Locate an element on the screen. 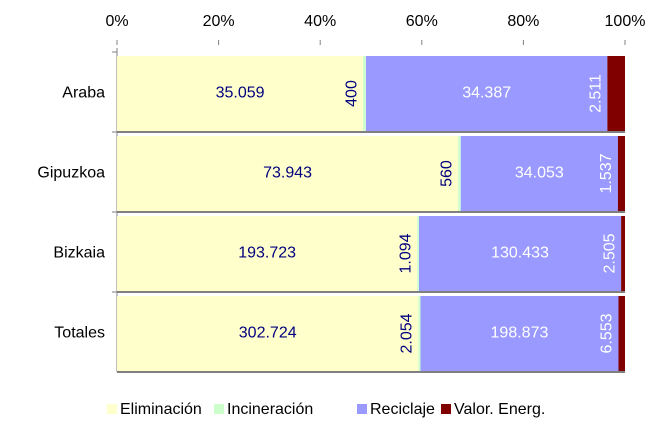  x-tick-label: 40% is located at coordinates (320, 21).